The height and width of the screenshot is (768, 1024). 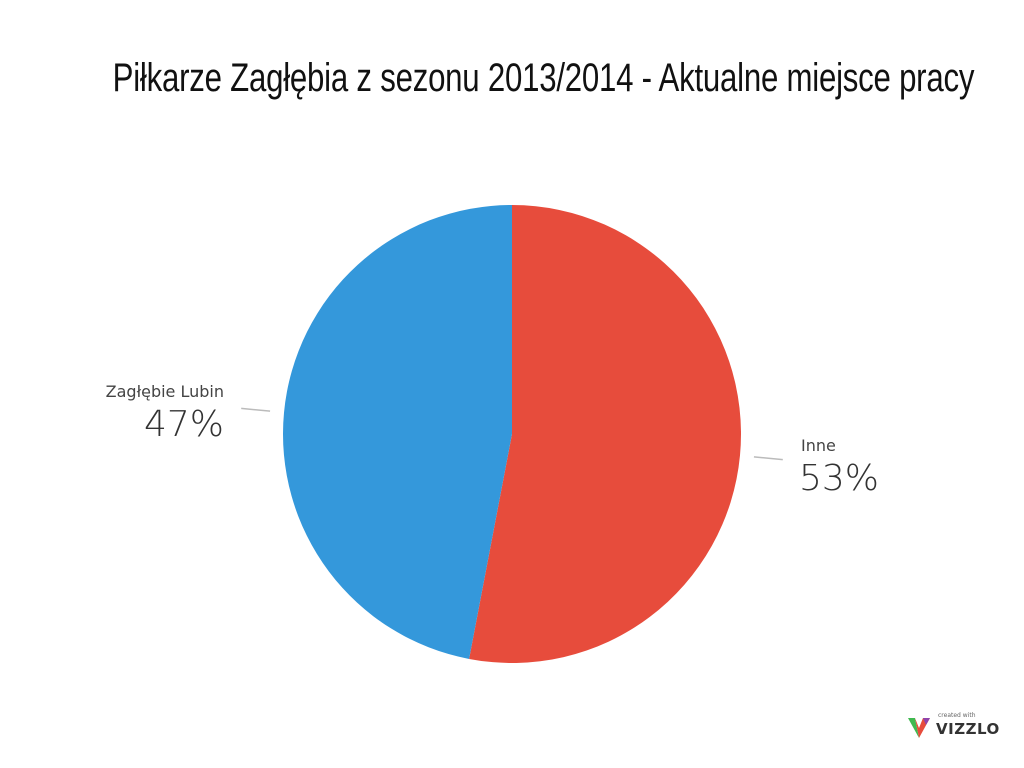 I want to click on watermark-caption: created with, so click(x=957, y=715).